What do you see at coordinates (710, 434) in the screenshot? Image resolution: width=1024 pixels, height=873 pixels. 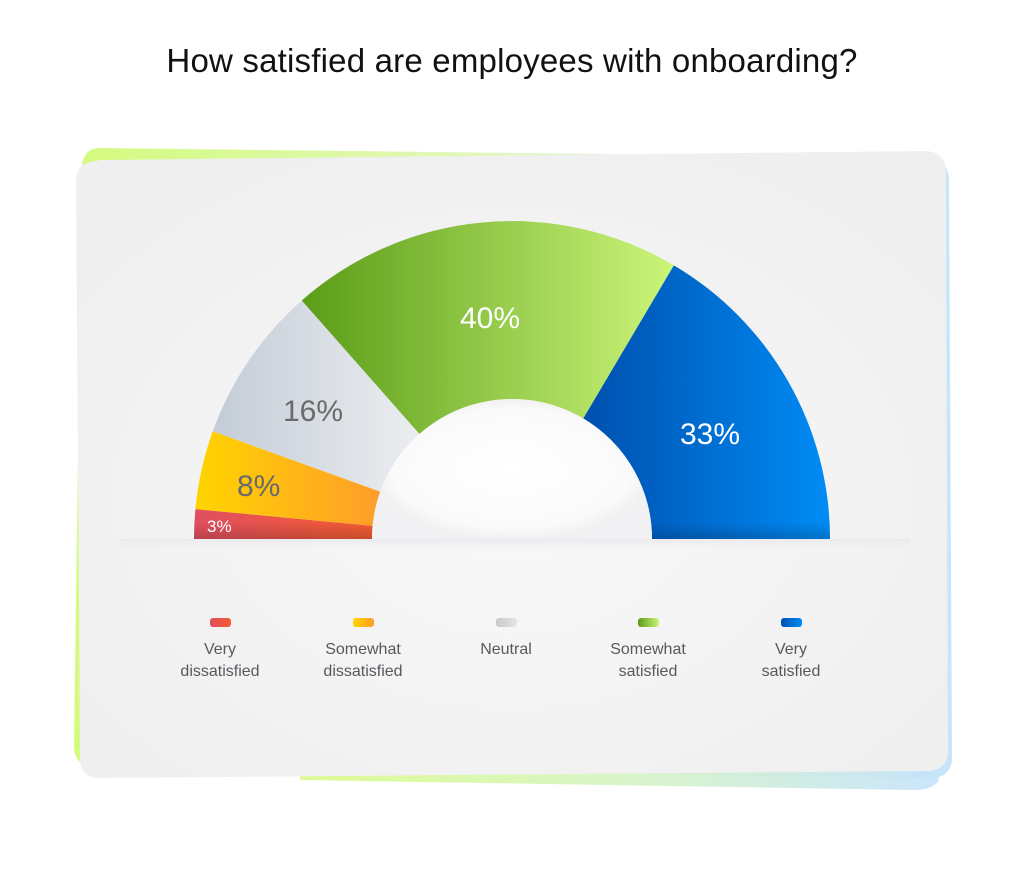 I see `label-very-satisfied: 33%` at bounding box center [710, 434].